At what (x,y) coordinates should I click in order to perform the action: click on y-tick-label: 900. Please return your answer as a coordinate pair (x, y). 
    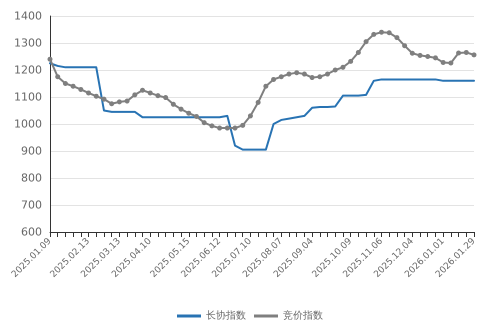
    Looking at the image, I should click on (31, 151).